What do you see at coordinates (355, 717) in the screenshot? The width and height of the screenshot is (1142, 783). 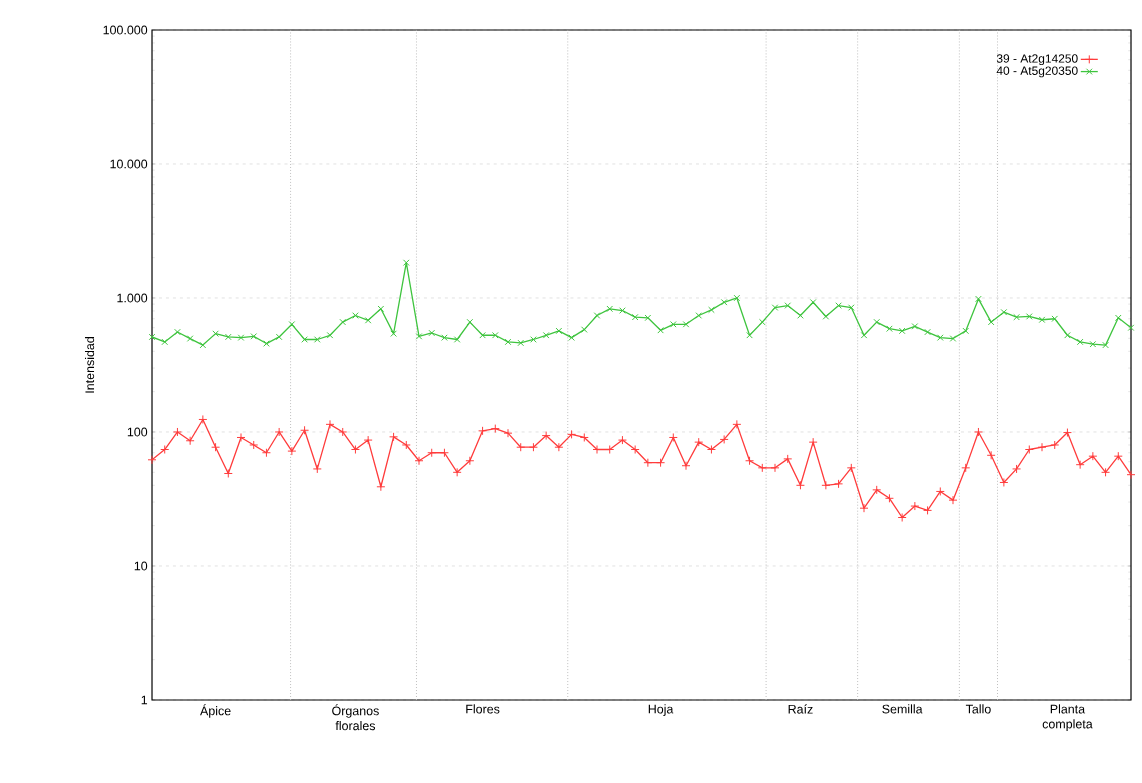 I see `x-tick-label: Órganos florales` at bounding box center [355, 717].